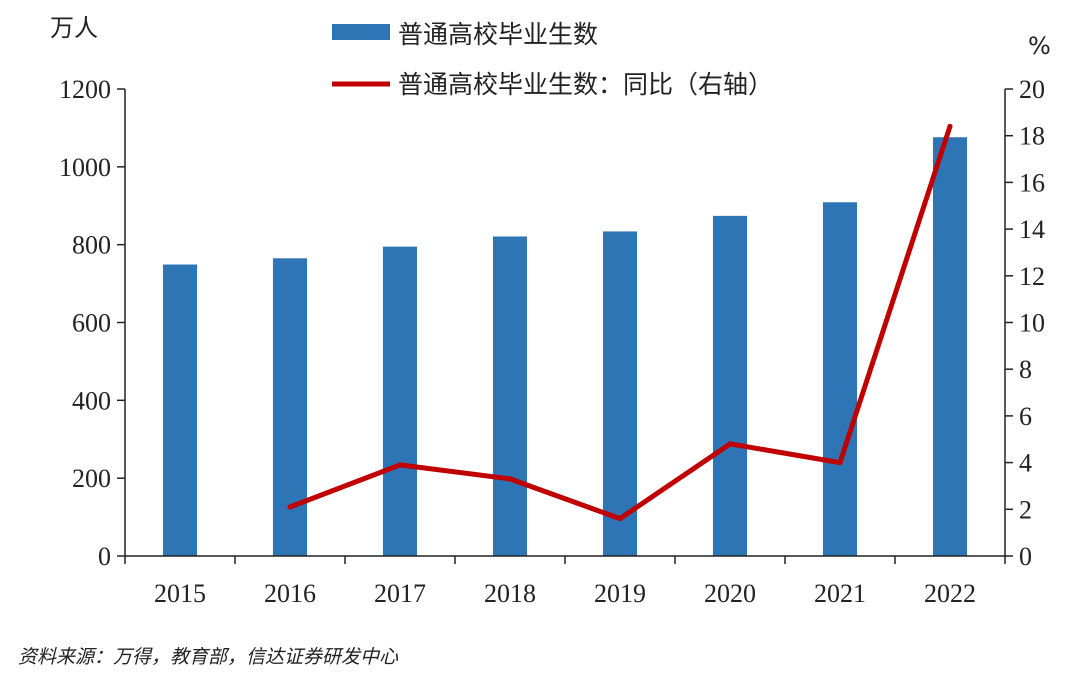 The width and height of the screenshot is (1080, 681). I want to click on yoy-point-2020, so click(730, 444).